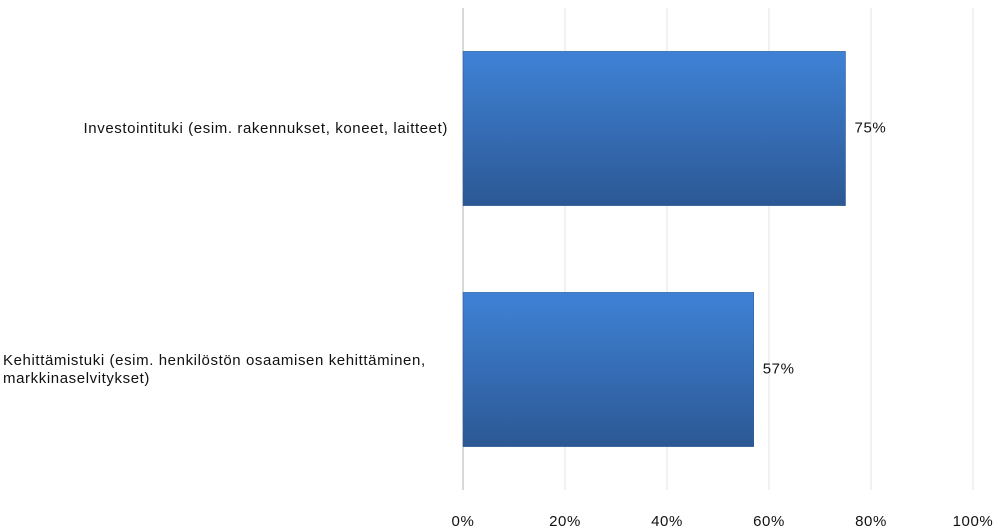 This screenshot has width=1001, height=531. I want to click on x-tick-label: 0%, so click(463, 521).